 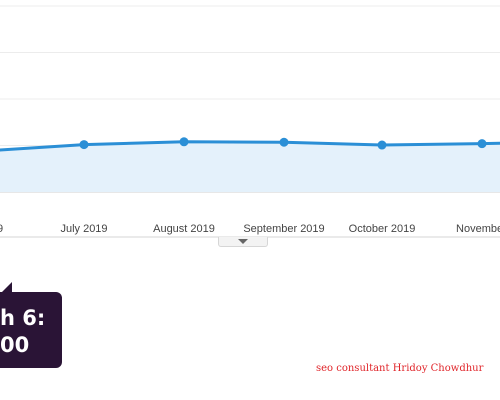 I want to click on chart-scroll-handle, so click(x=243, y=242).